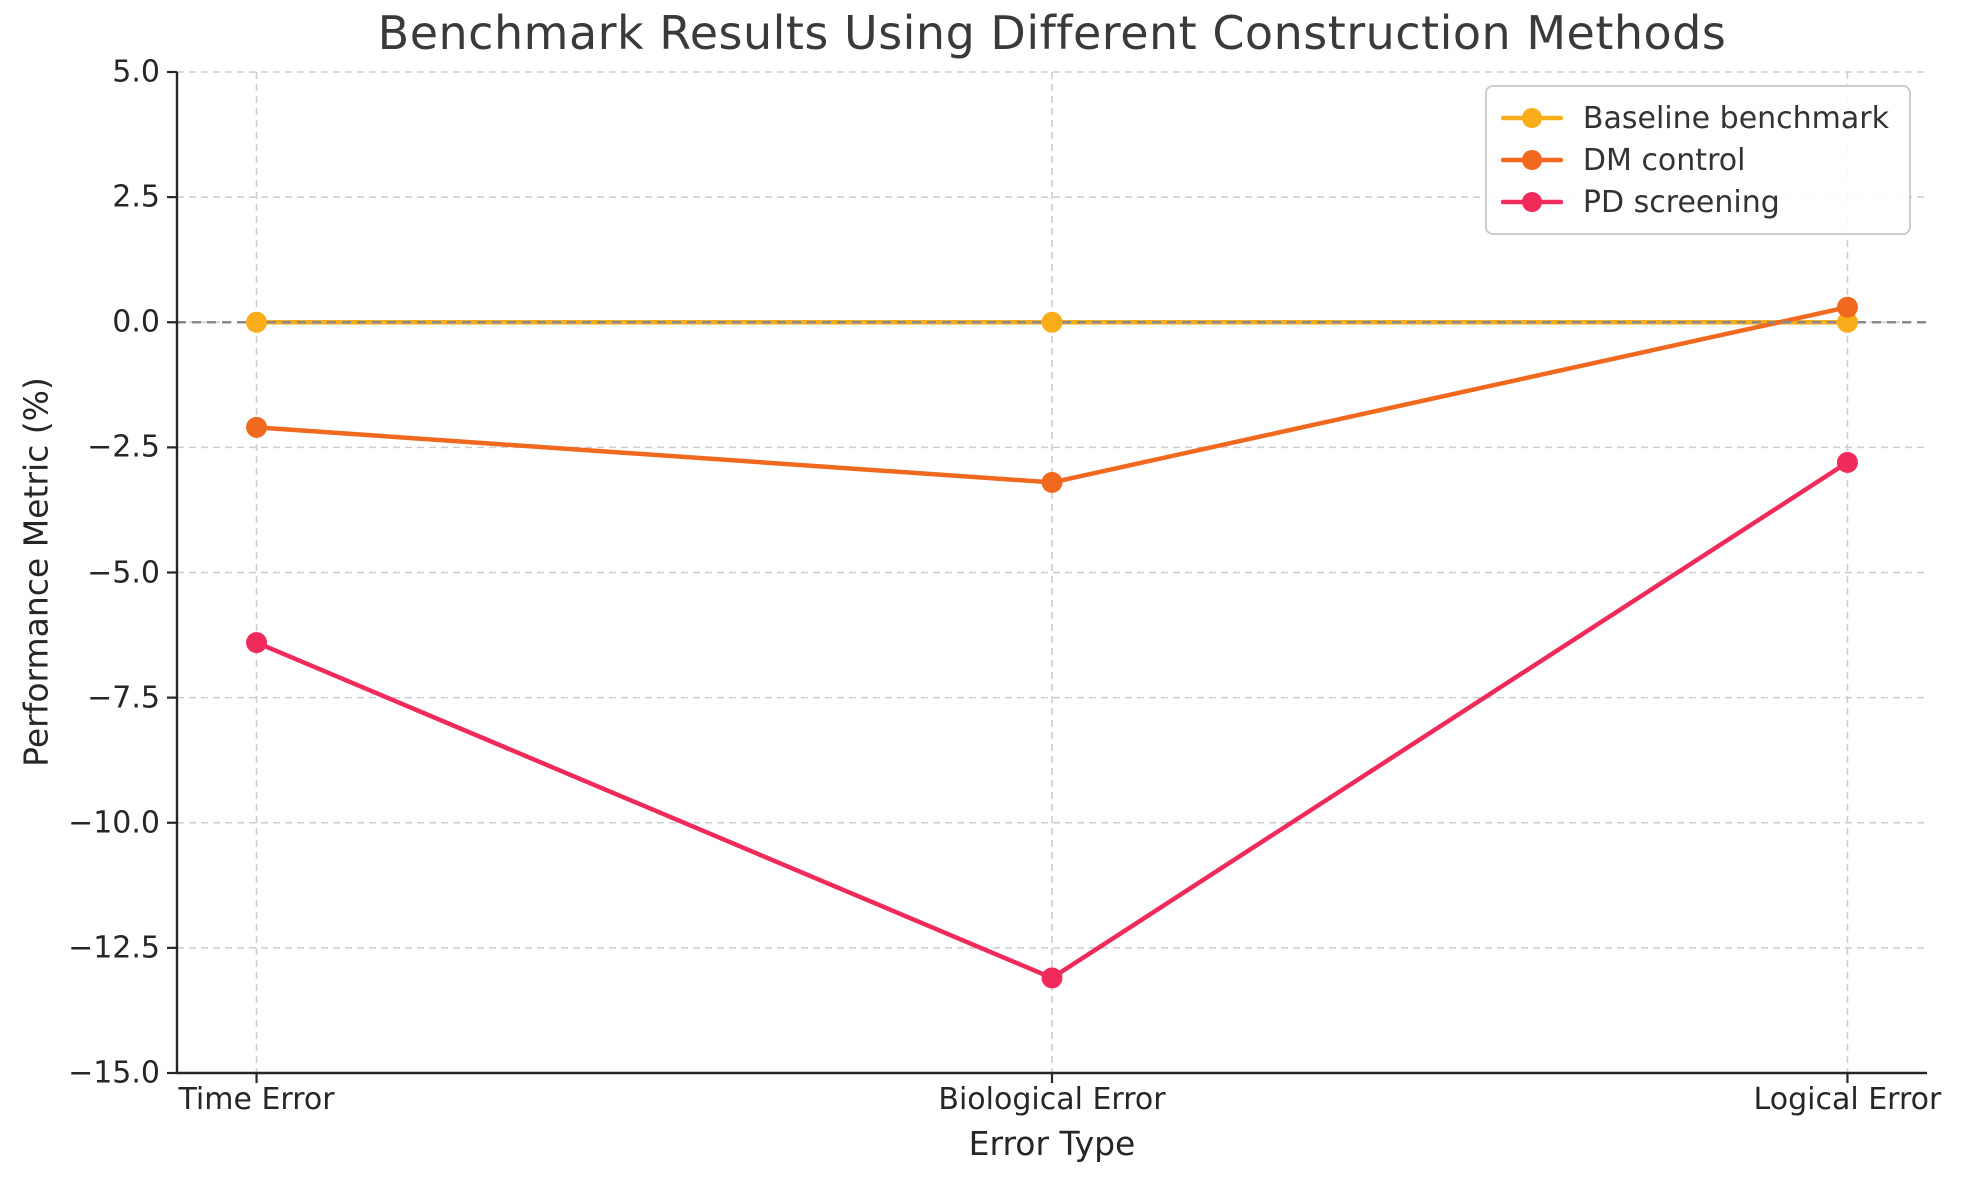  I want to click on legend-item: DM control, so click(1694, 160).